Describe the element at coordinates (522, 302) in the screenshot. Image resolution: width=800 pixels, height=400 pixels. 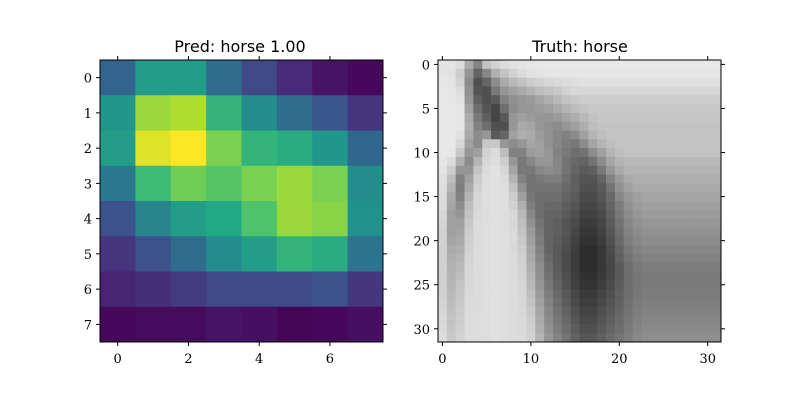
I see `truth-cell-r27-c9` at that location.